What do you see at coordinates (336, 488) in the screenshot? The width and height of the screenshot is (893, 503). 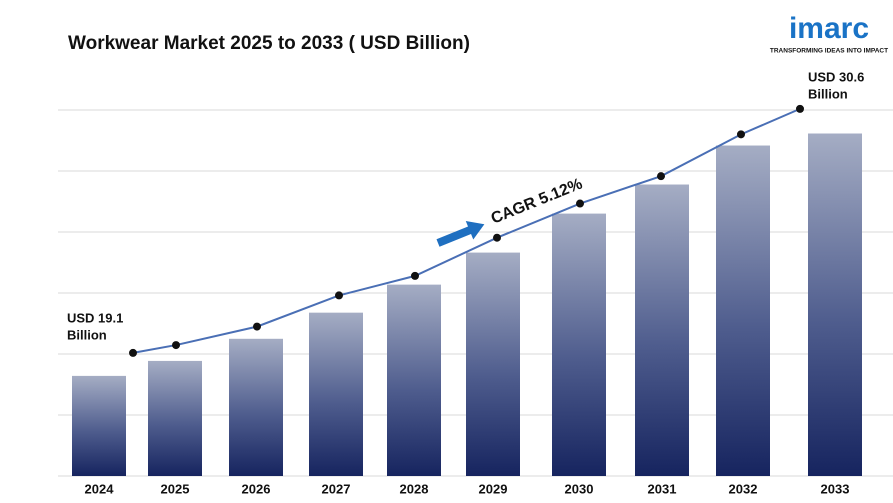 I see `x-tick-label: 2027` at bounding box center [336, 488].